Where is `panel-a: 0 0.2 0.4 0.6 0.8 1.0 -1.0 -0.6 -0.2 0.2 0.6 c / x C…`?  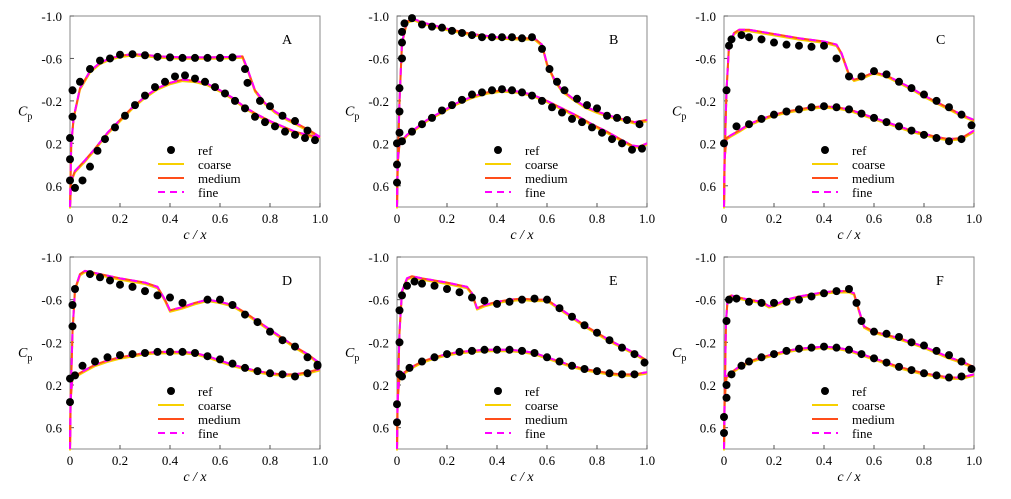 panel-a: 0 0.2 0.4 0.6 0.8 1.0 -1.0 -0.6 -0.2 0.2 0.6 c / x C… is located at coordinates (173, 126).